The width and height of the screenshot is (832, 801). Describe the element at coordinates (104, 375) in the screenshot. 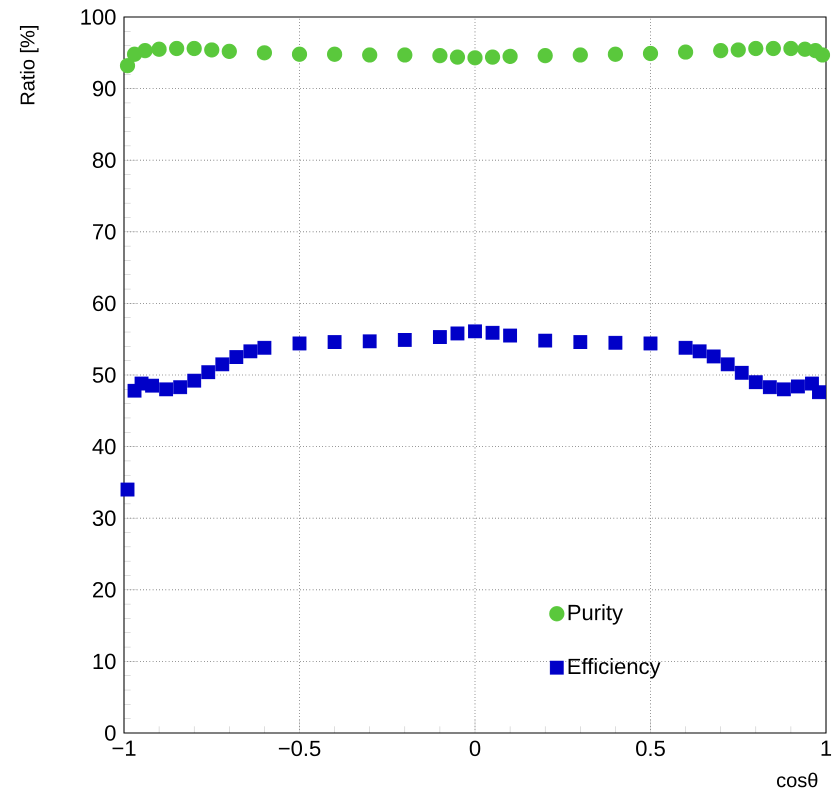

I see `y-tick-label: 50` at that location.